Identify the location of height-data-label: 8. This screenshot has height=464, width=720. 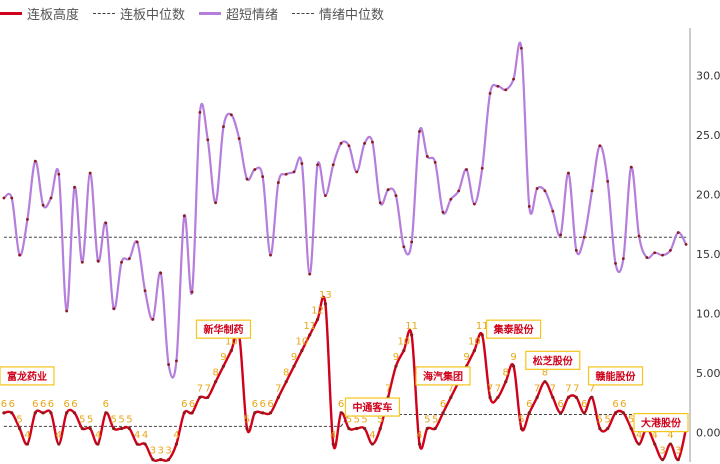
(215, 373).